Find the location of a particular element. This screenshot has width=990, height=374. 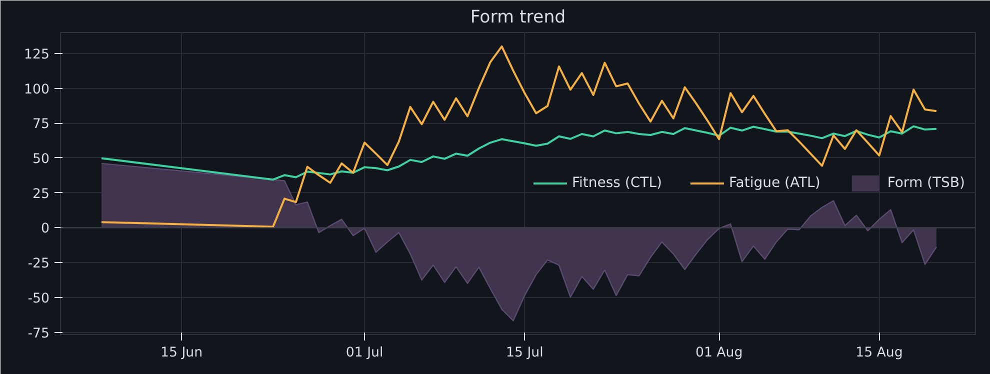

chart-title: Form trend is located at coordinates (518, 18).